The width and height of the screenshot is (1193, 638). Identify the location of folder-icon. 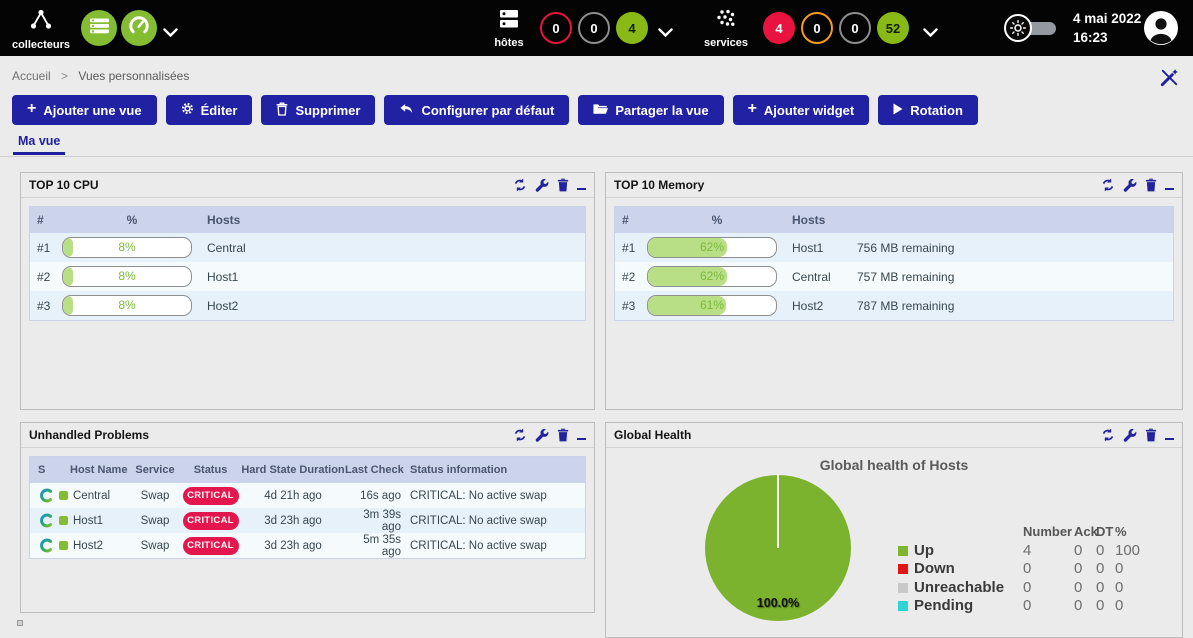
(601, 110).